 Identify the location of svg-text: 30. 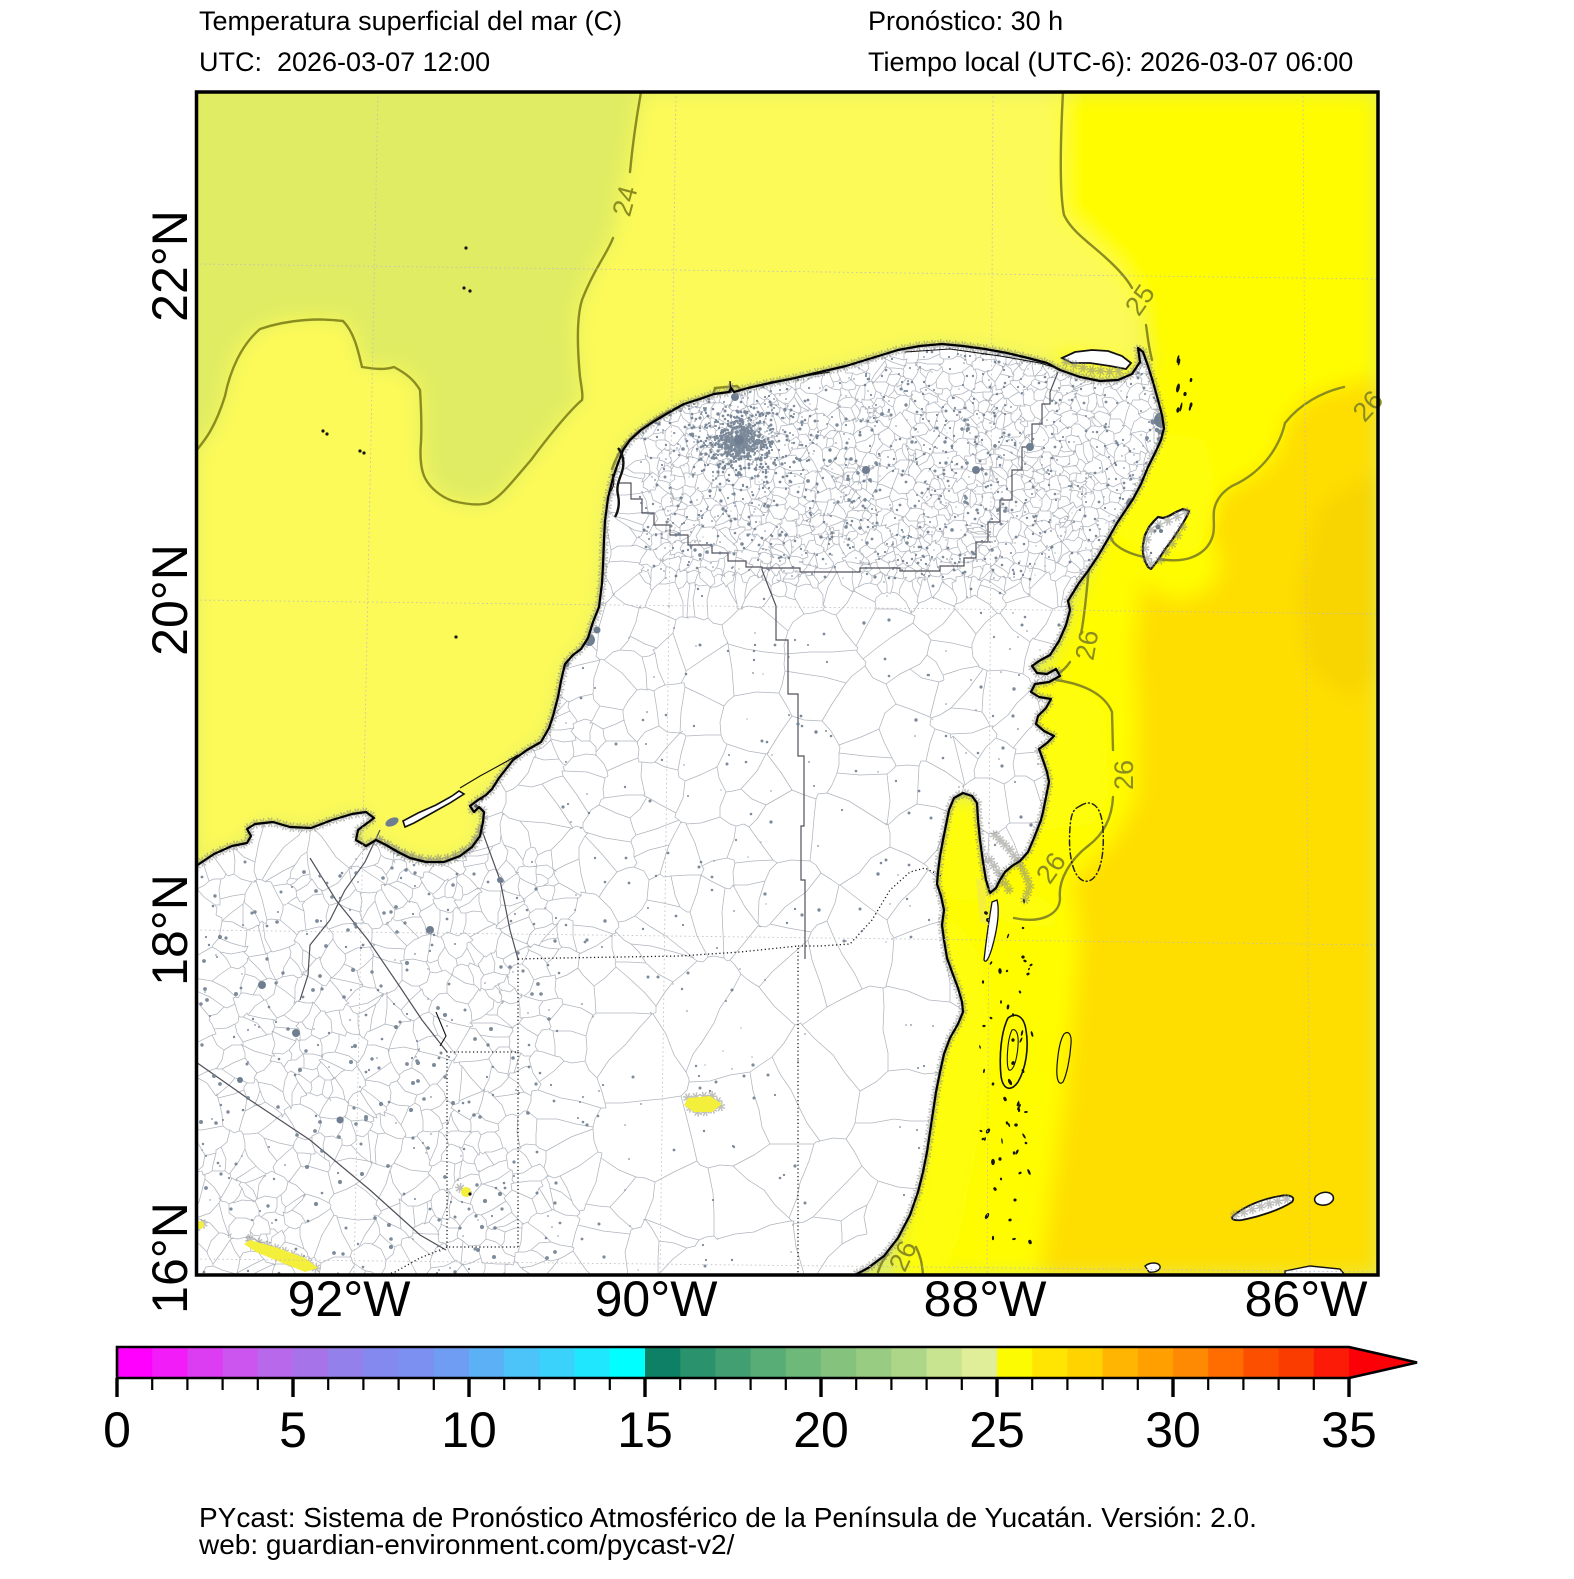
(1173, 1430).